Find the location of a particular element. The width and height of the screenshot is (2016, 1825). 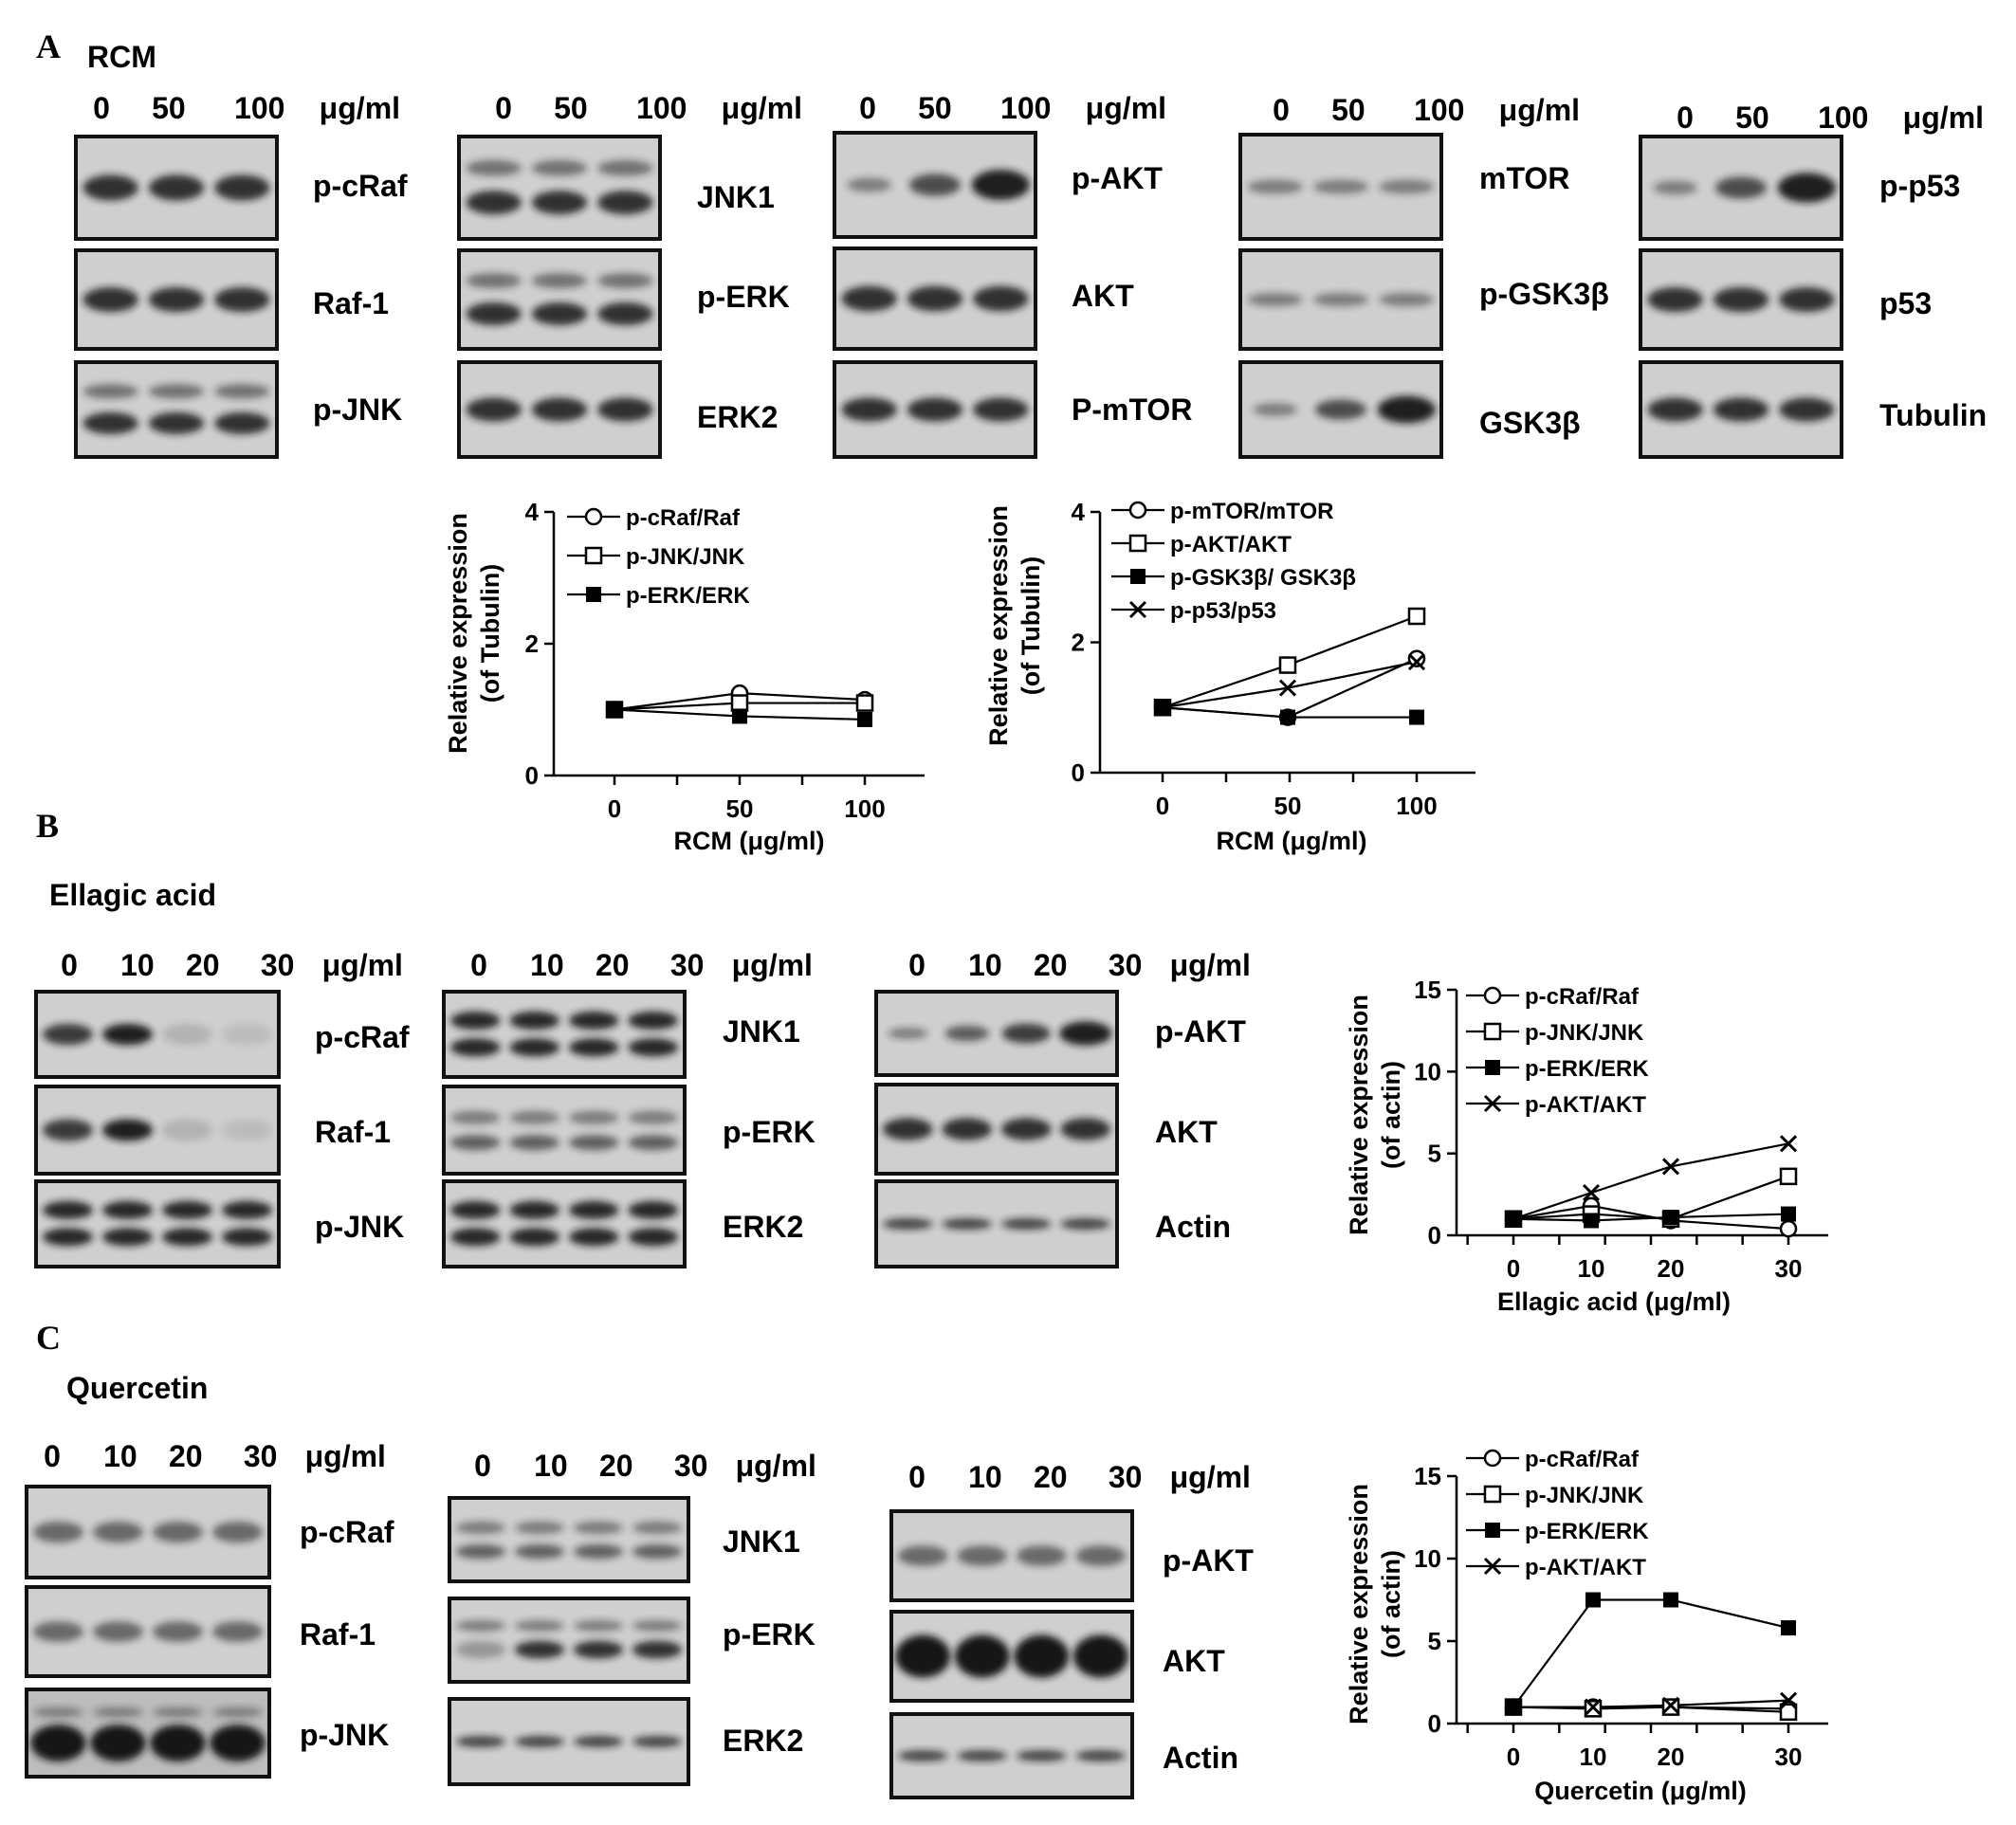

blot-label: p-JNK is located at coordinates (345, 1735).